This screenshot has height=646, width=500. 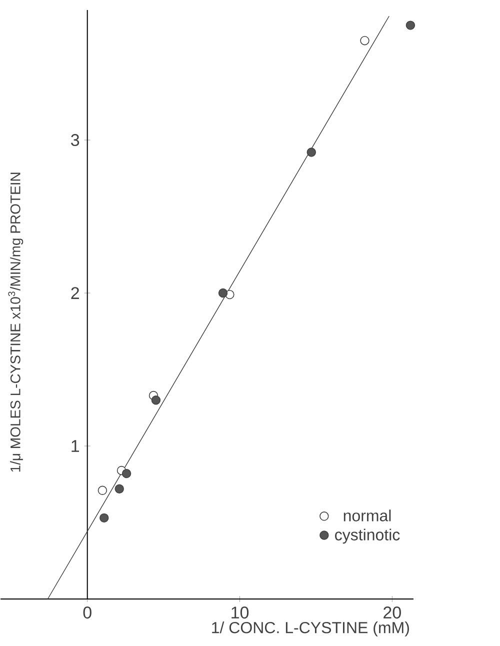 What do you see at coordinates (310, 629) in the screenshot?
I see `x-axis-title: 1/ CONC. L-CYSTINE (mM)` at bounding box center [310, 629].